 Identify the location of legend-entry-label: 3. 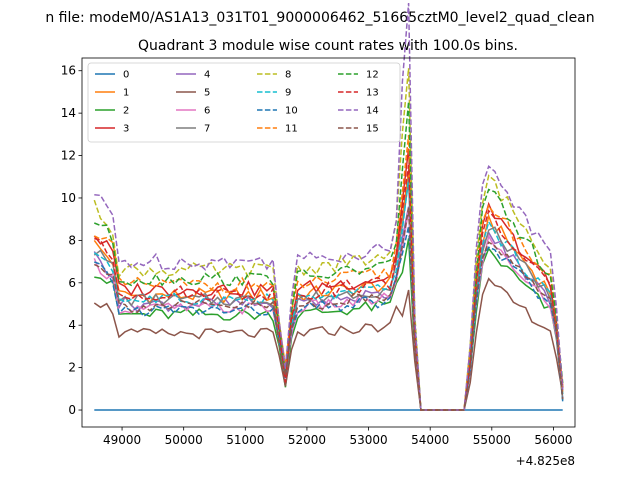
(126, 129).